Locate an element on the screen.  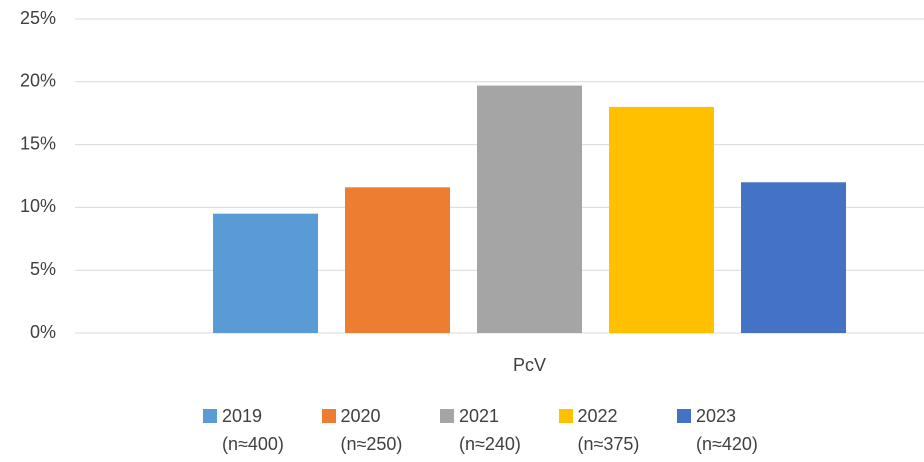
y-tick-label: 20% is located at coordinates (38, 81).